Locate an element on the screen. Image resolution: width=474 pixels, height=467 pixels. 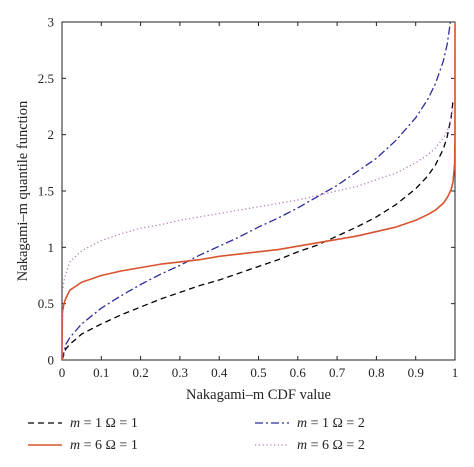
legend-label-text: = 1 Ω = 2 is located at coordinates (336, 423).